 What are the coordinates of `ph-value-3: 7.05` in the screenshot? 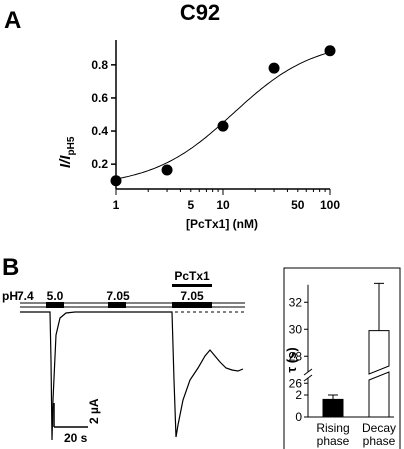 It's located at (192, 296).